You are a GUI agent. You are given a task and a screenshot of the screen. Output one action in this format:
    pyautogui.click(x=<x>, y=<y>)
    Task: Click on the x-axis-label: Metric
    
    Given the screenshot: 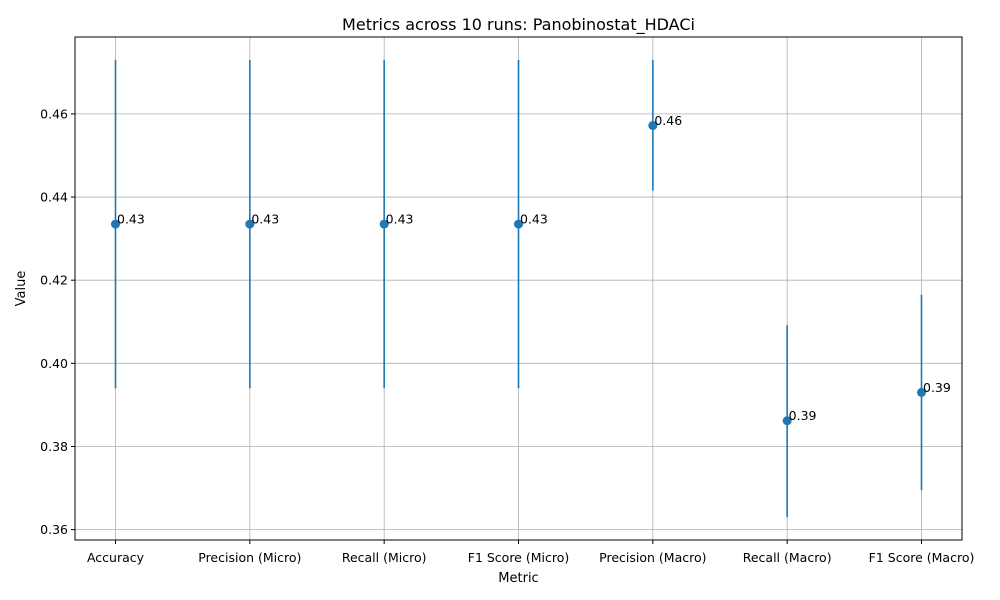 What is the action you would take?
    pyautogui.click(x=518, y=578)
    